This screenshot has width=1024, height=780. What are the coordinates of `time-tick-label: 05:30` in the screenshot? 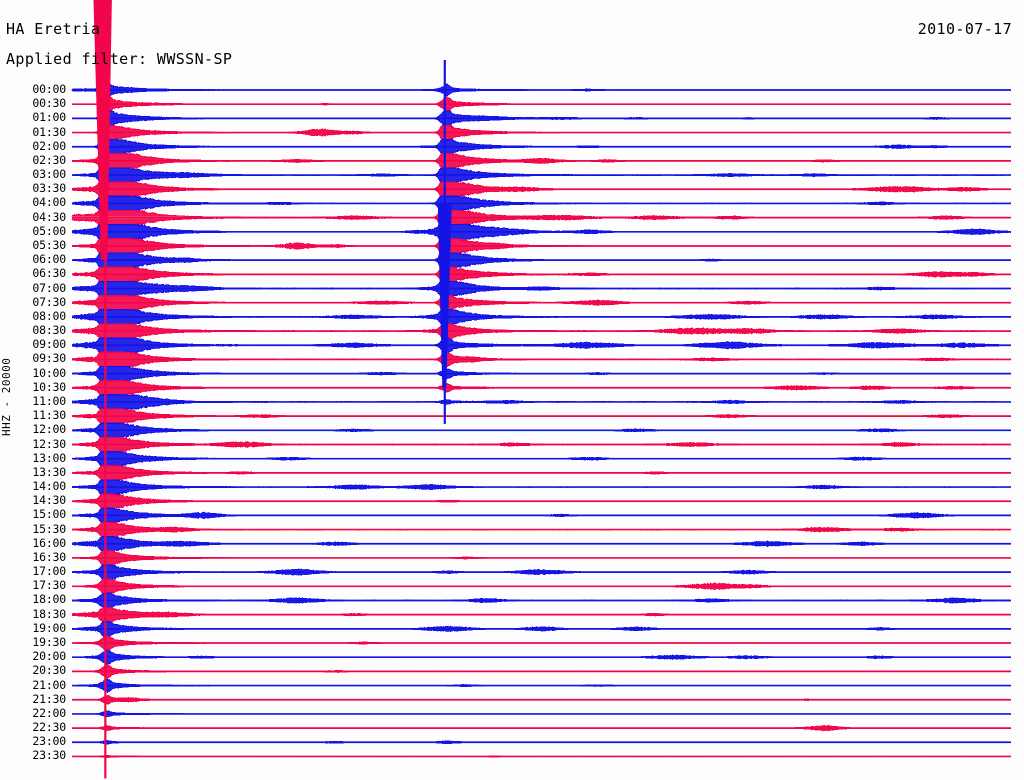 It's located at (49, 244).